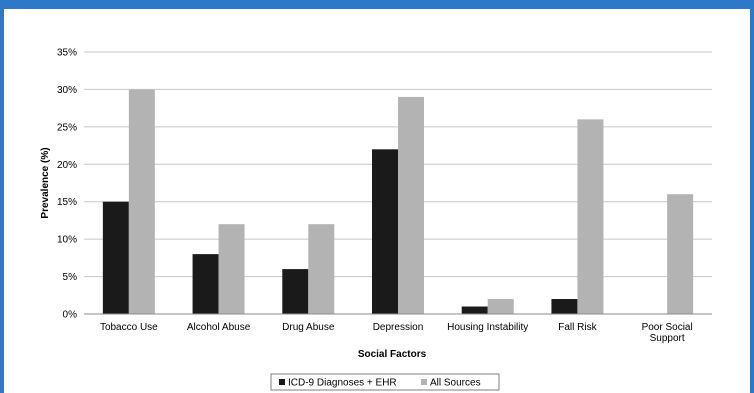  What do you see at coordinates (70, 277) in the screenshot?
I see `y-tick-label: 5%` at bounding box center [70, 277].